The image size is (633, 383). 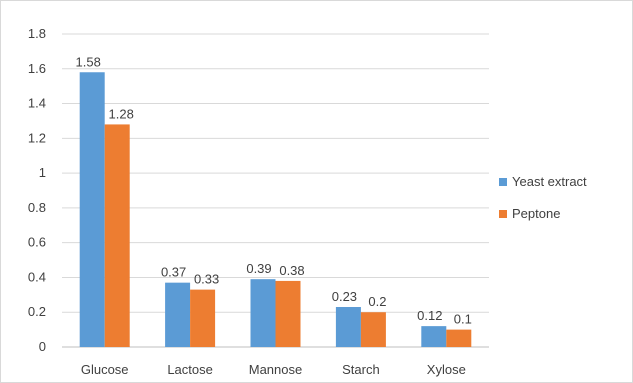 What do you see at coordinates (37, 207) in the screenshot?
I see `y-tick-label: 0.8` at bounding box center [37, 207].